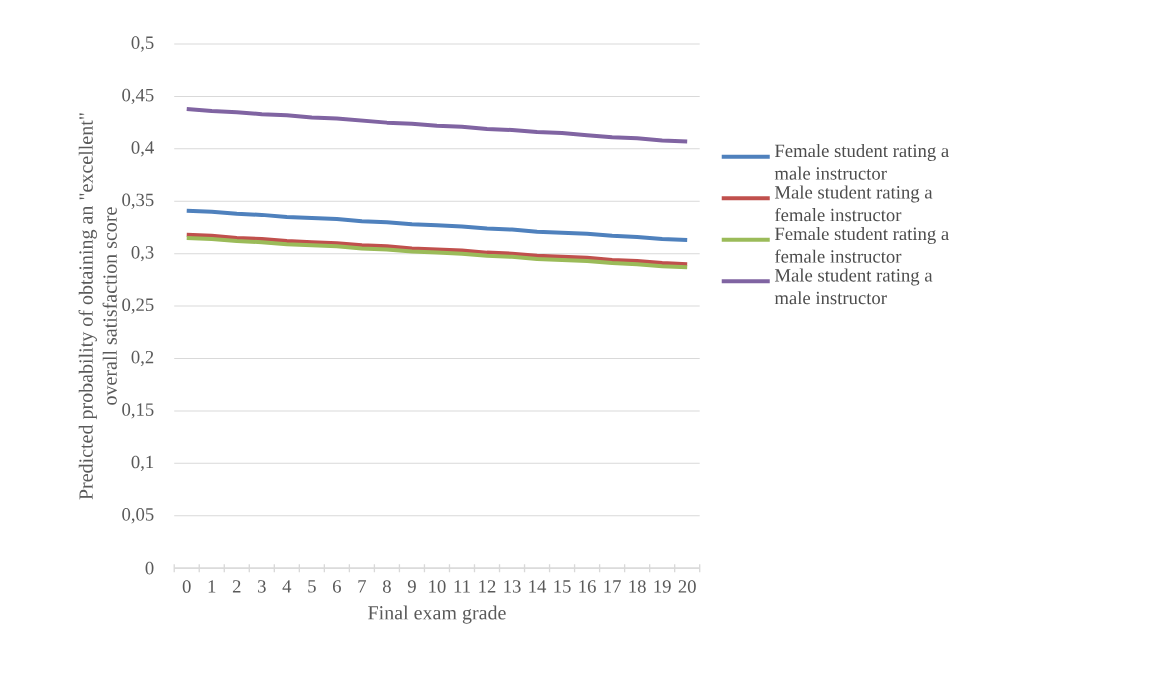  I want to click on x-tick-label: 20, so click(687, 586).